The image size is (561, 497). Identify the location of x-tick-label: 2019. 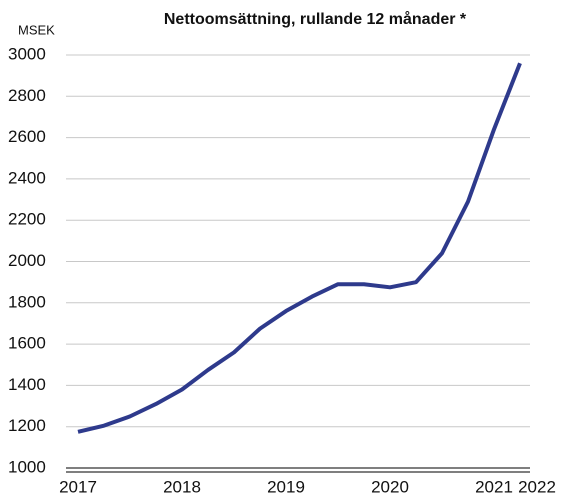
(286, 486).